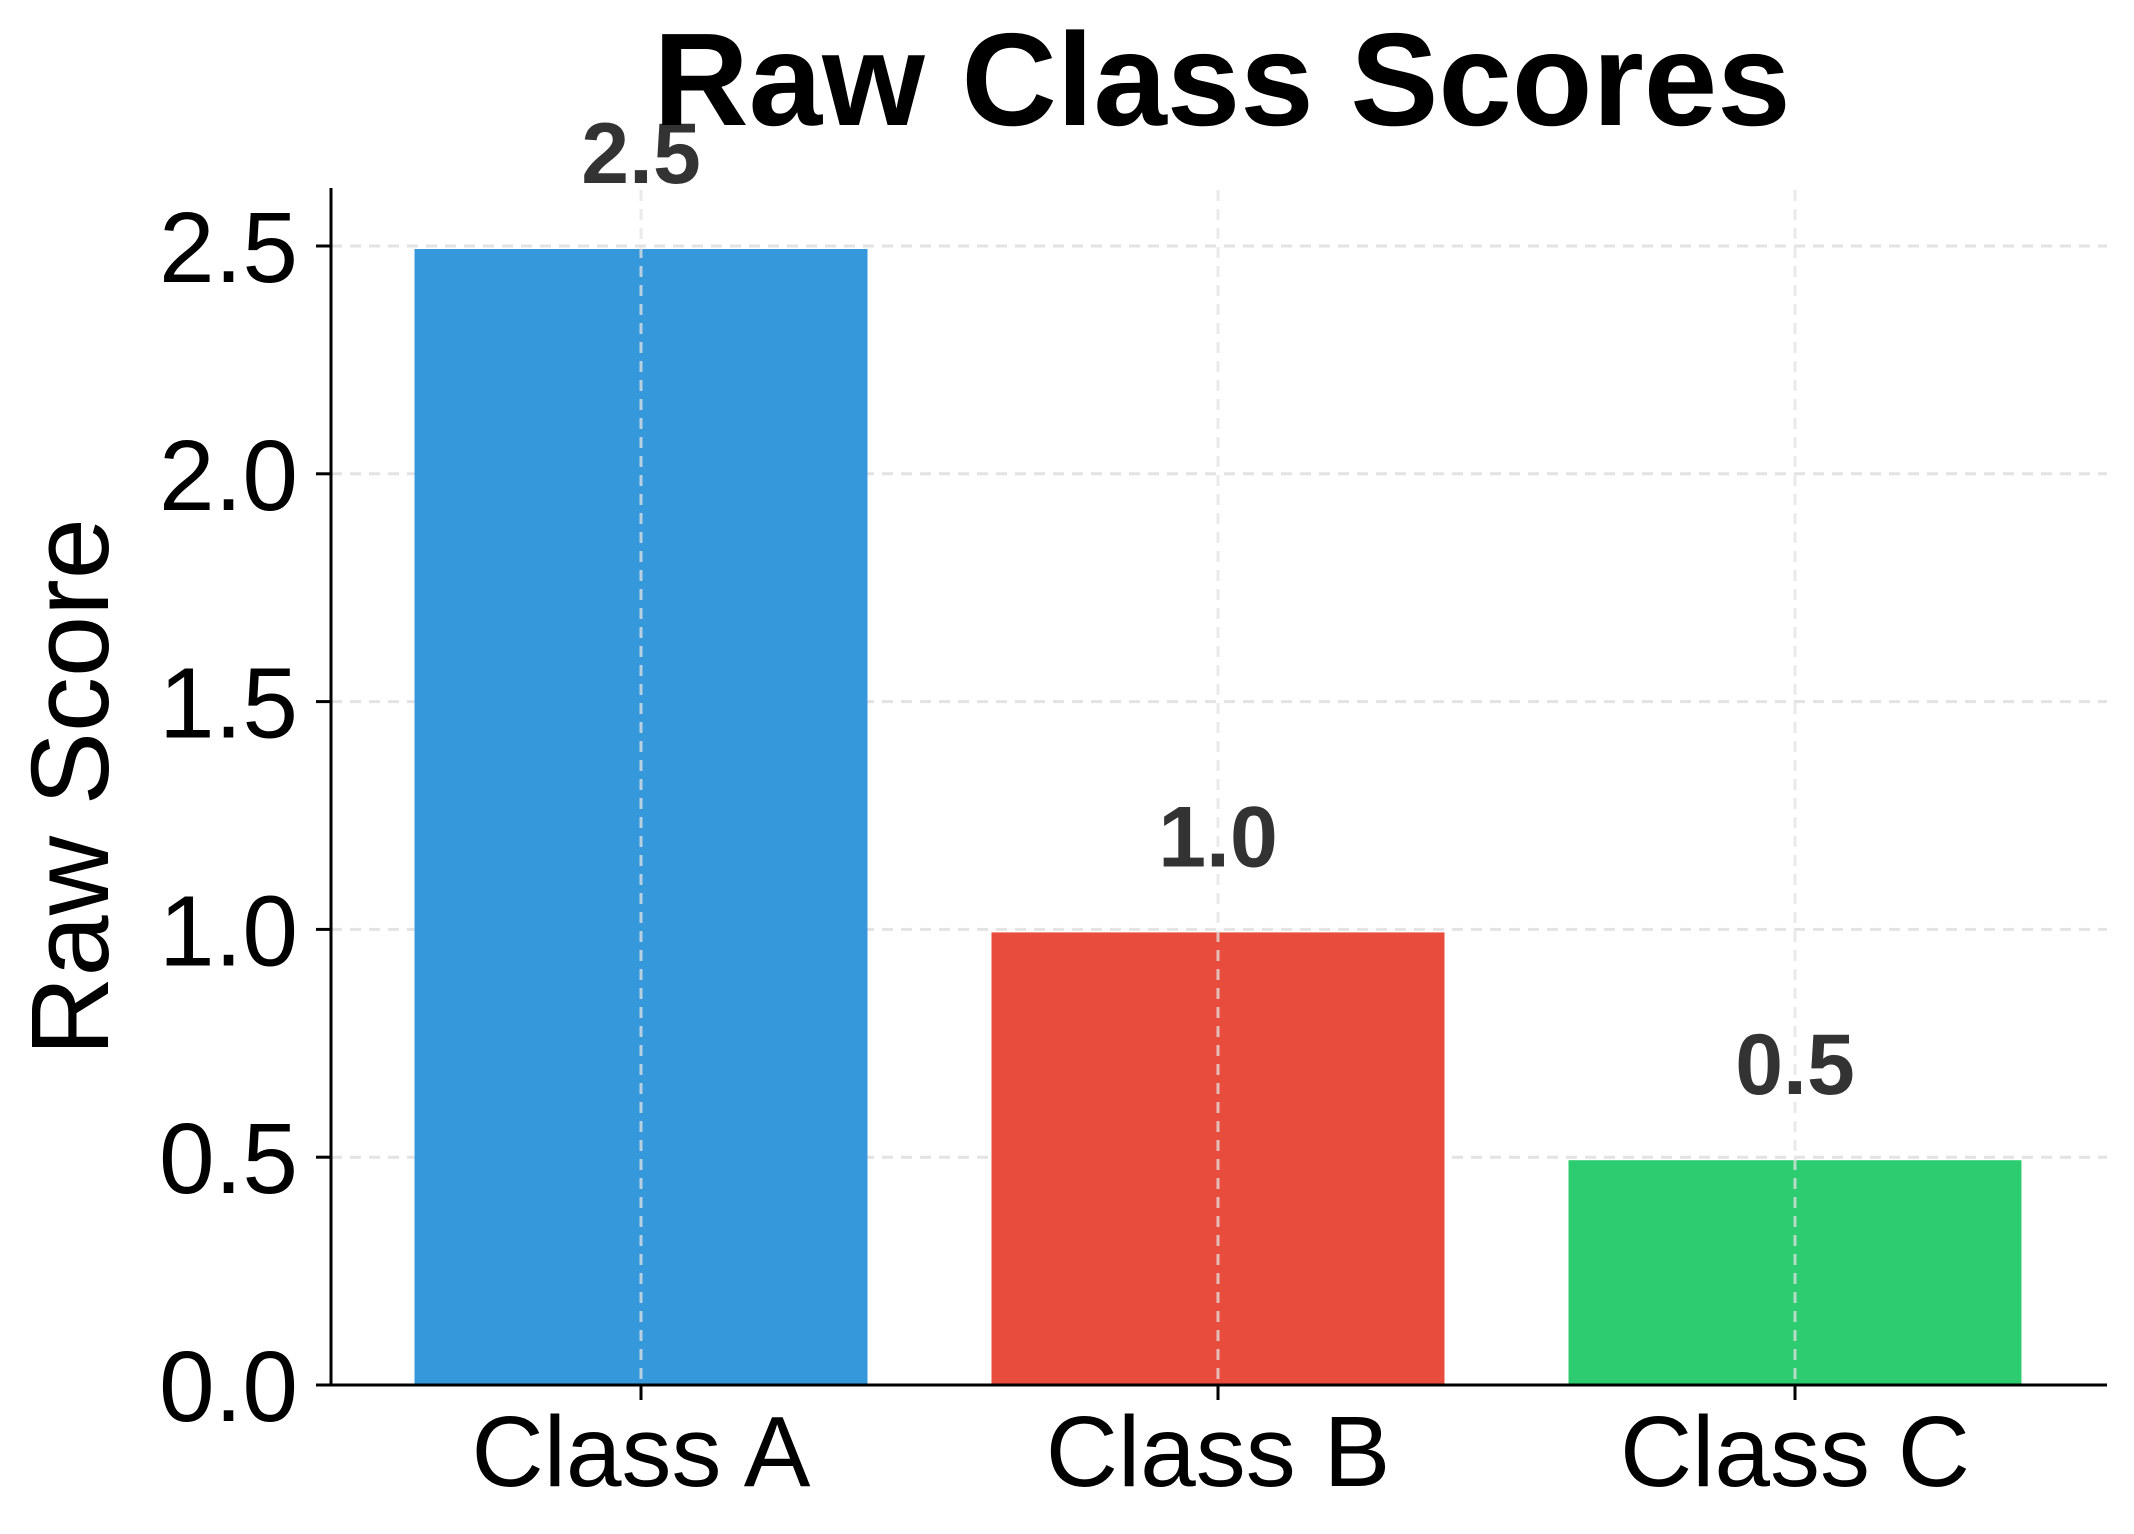 Image resolution: width=2134 pixels, height=1534 pixels. What do you see at coordinates (640, 1452) in the screenshot?
I see `x-tick-label: Class A` at bounding box center [640, 1452].